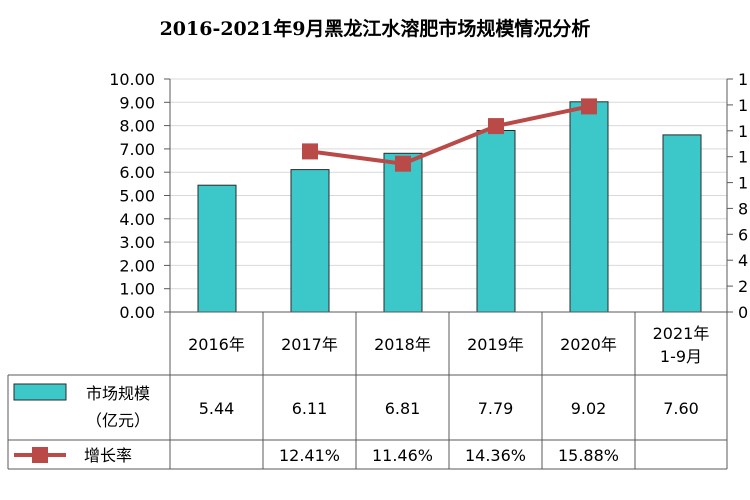  I want to click on bar-2019, so click(496, 221).